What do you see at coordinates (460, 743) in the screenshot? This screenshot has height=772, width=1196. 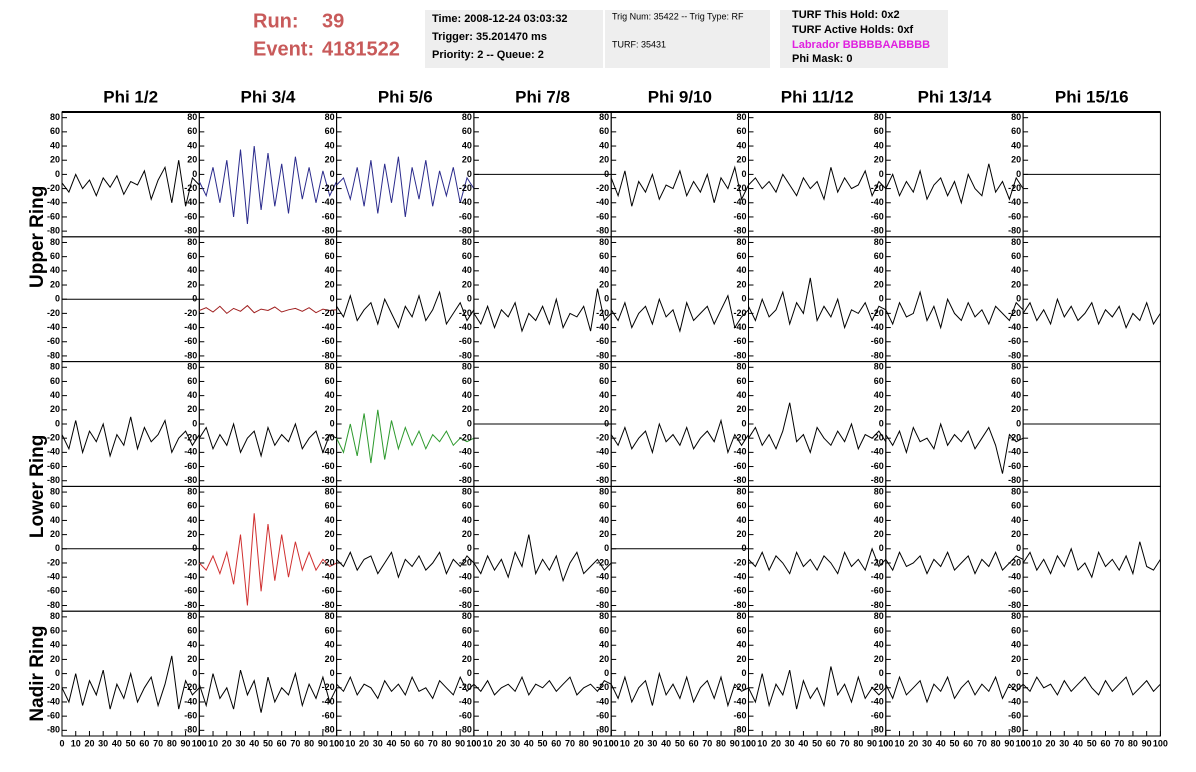 I see `x-tick-label: 90` at bounding box center [460, 743].